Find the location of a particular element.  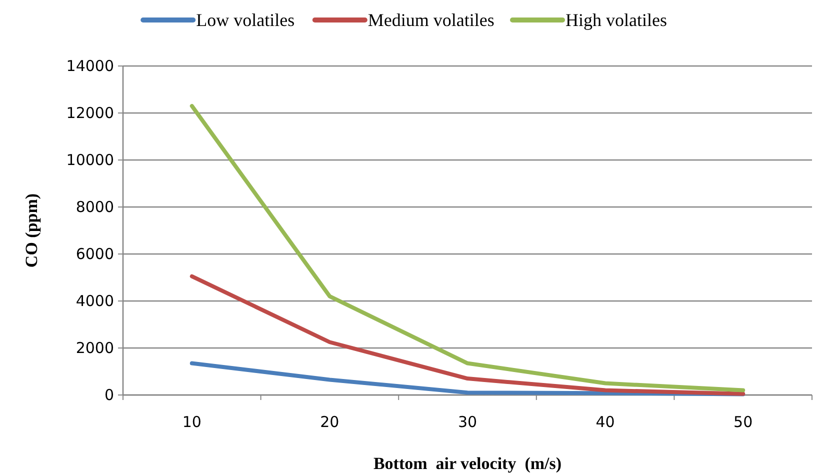

x-tick-label: 20 is located at coordinates (330, 422).